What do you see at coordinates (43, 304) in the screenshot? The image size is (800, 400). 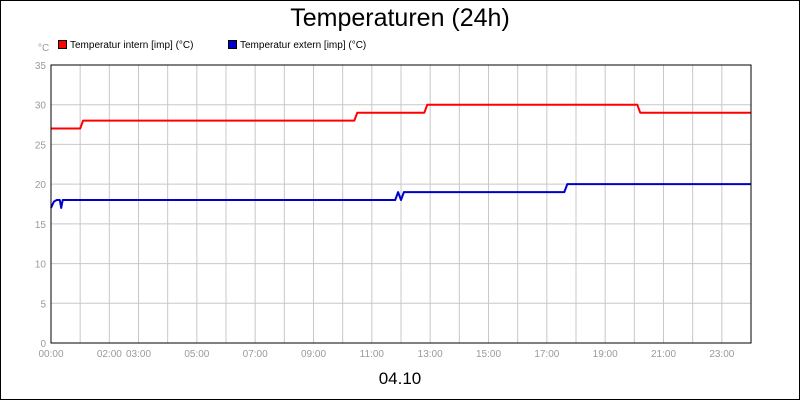 I see `y-tick-label: 5` at bounding box center [43, 304].